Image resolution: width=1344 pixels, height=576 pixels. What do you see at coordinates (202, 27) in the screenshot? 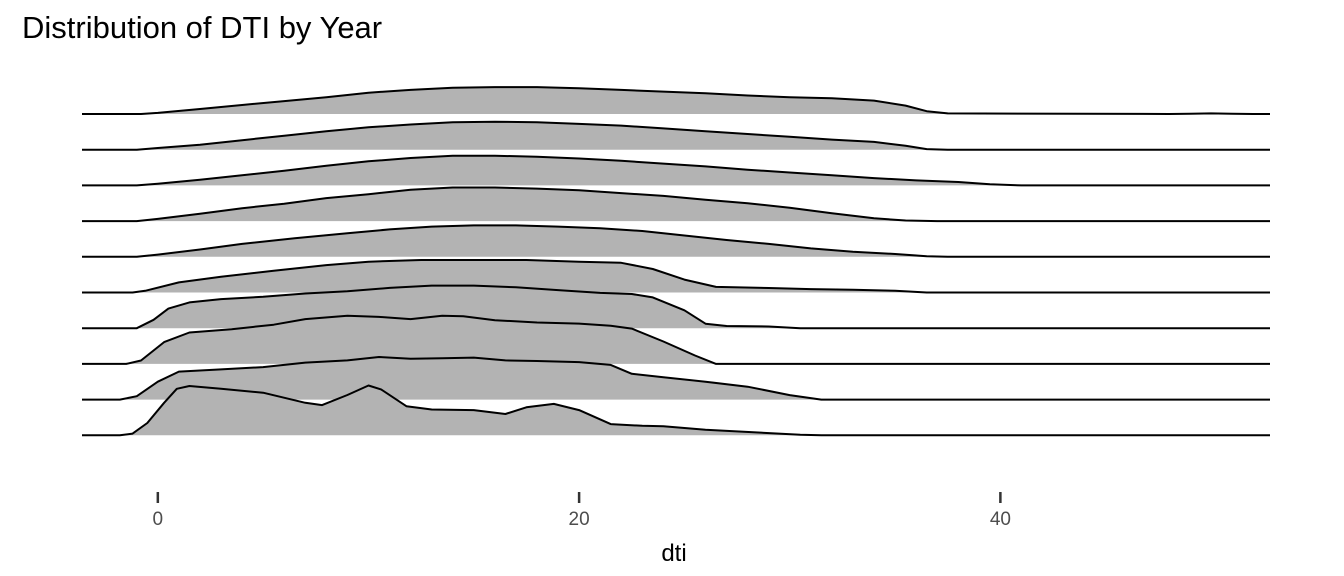
I see `chart-title: Distribution of DTI by Year` at bounding box center [202, 27].